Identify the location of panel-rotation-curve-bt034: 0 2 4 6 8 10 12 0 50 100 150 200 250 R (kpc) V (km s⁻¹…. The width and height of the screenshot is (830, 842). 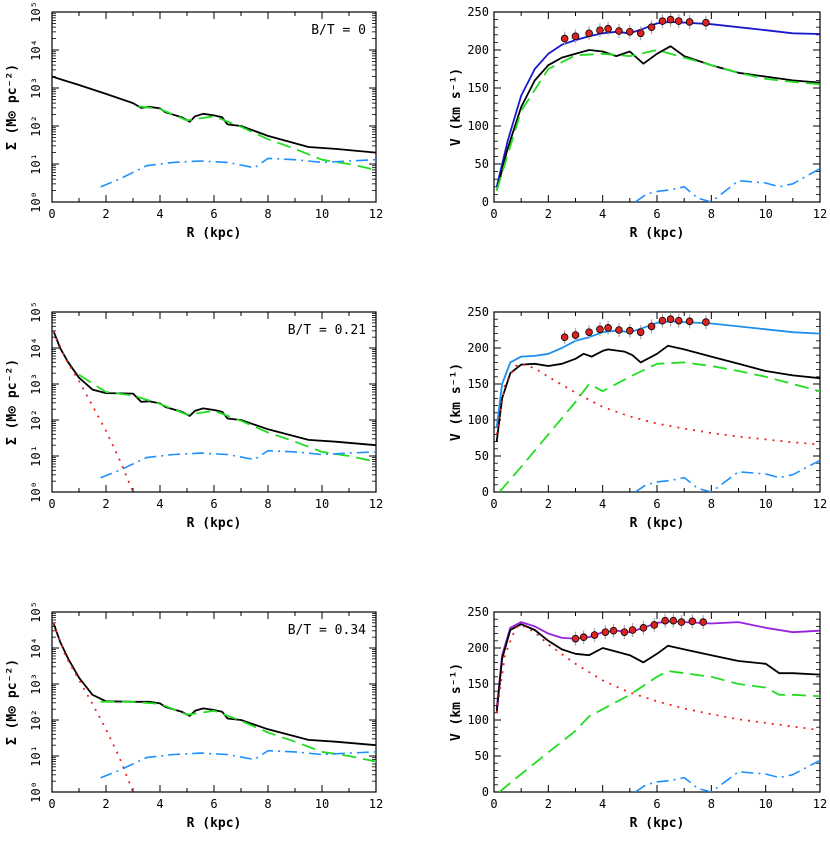
(638, 718).